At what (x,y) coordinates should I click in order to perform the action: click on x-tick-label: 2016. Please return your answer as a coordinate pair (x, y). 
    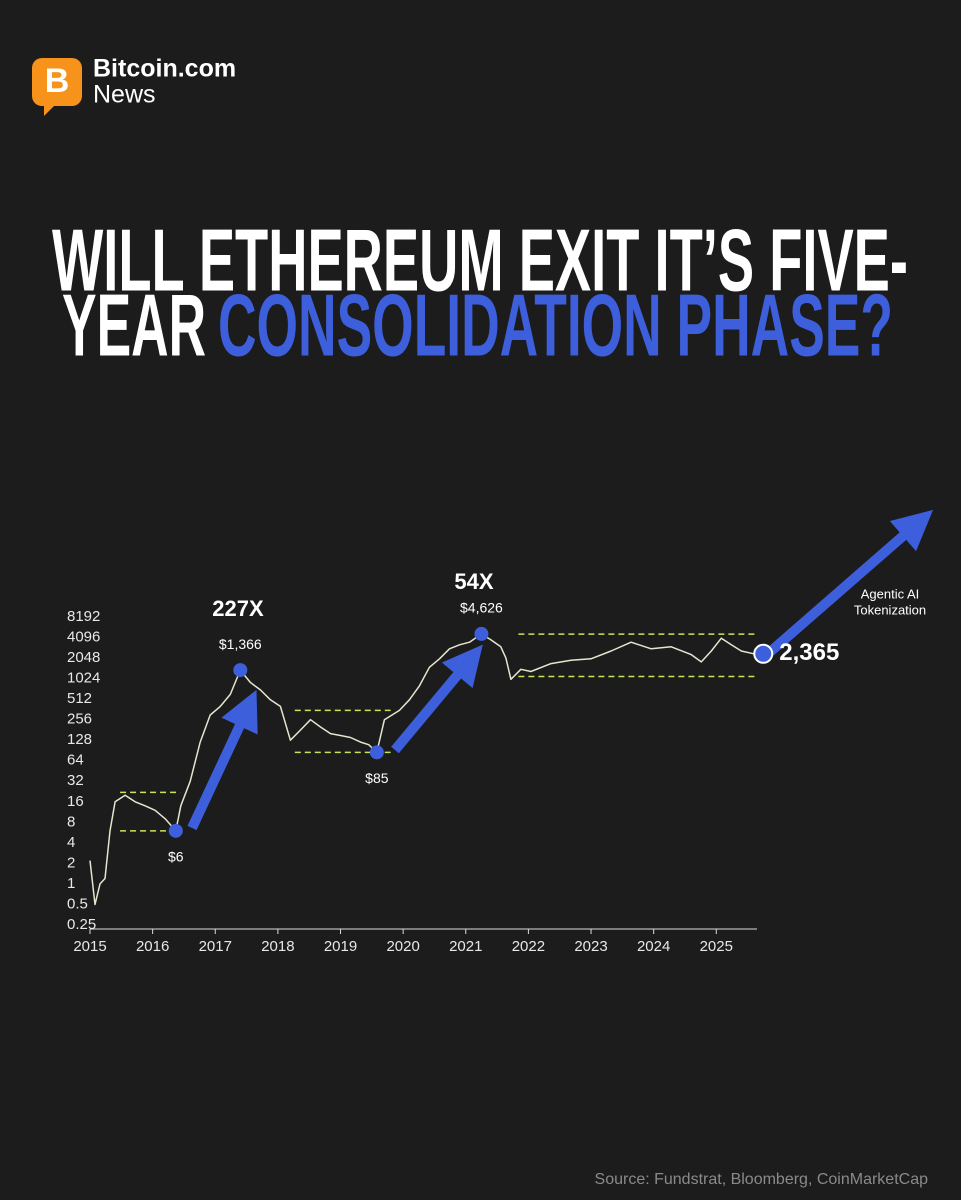
    Looking at the image, I should click on (152, 946).